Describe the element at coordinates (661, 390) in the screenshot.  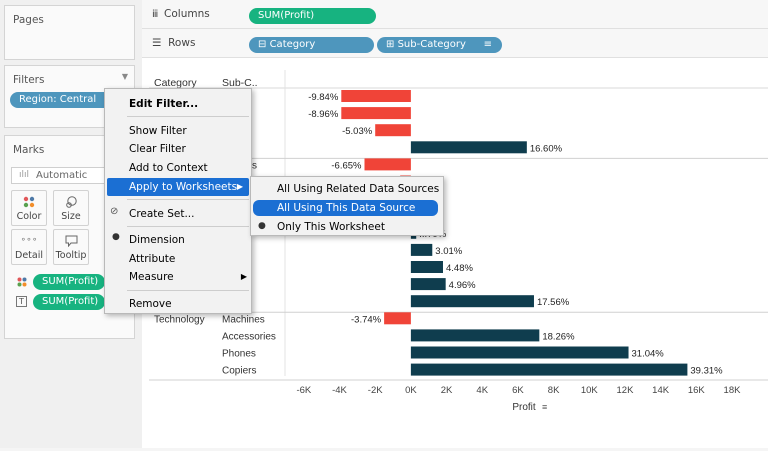
I see `x-tick-label: 14K` at that location.